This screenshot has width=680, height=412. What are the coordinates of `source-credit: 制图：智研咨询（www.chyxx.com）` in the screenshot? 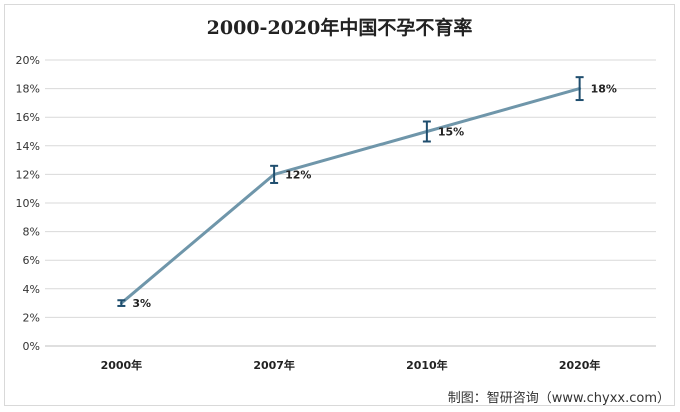 It's located at (558, 398).